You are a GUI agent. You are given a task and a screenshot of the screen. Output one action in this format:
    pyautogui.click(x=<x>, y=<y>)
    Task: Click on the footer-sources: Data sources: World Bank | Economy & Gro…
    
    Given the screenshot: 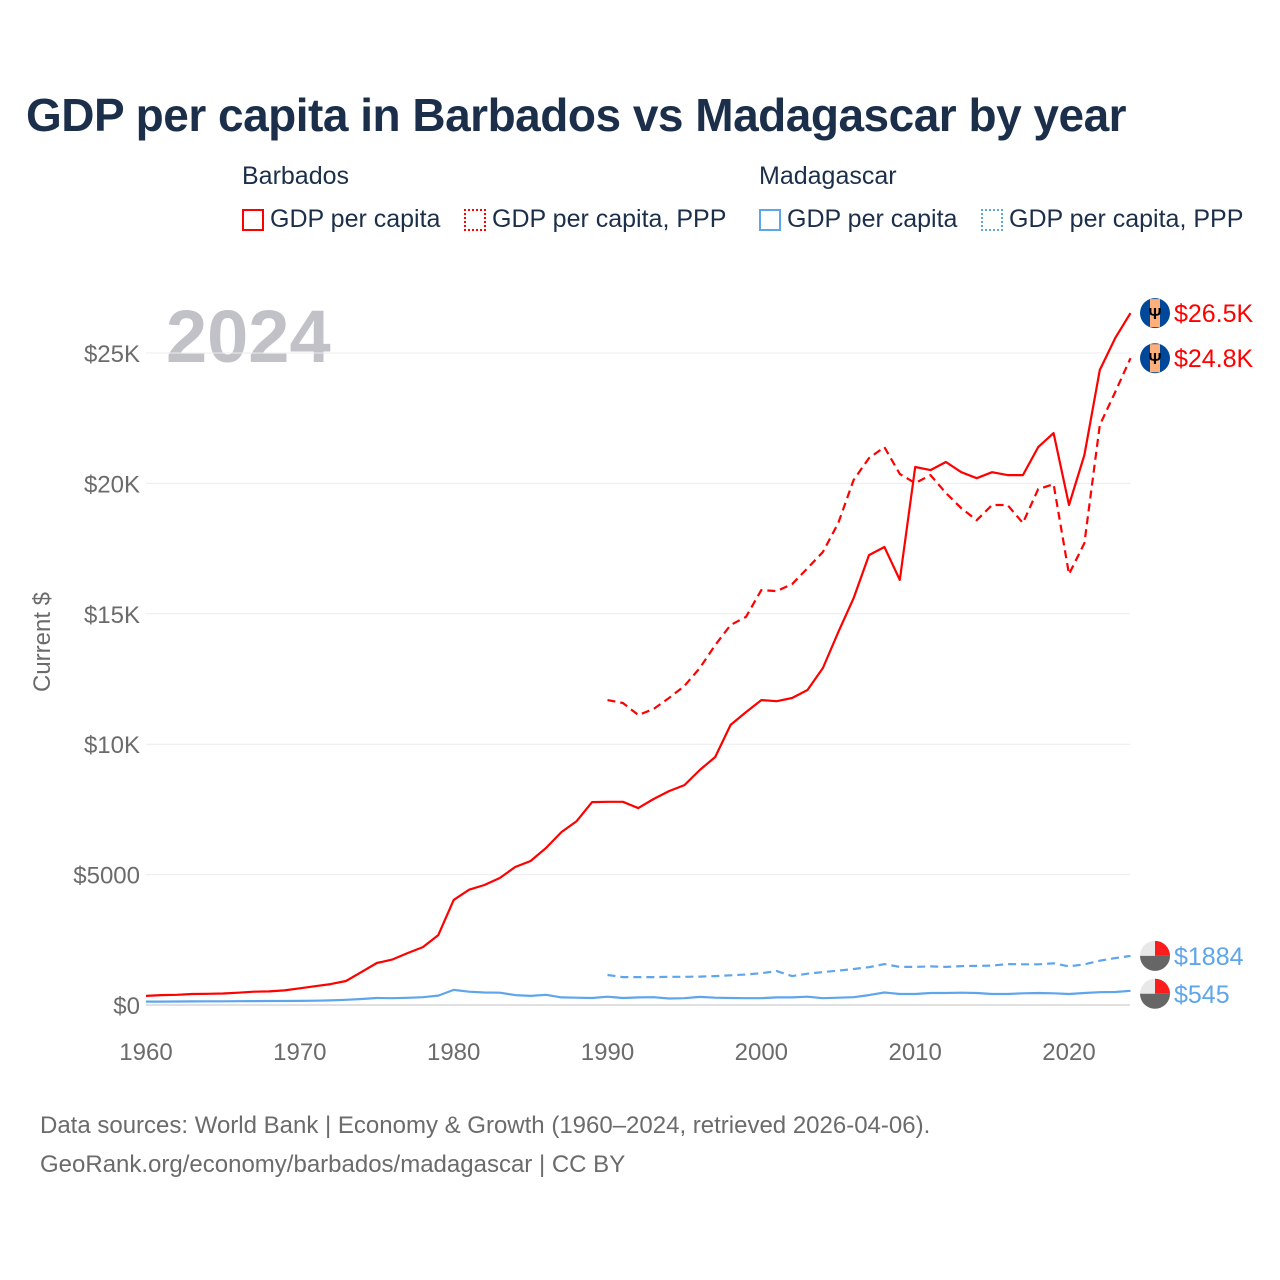 What is the action you would take?
    pyautogui.click(x=485, y=1125)
    